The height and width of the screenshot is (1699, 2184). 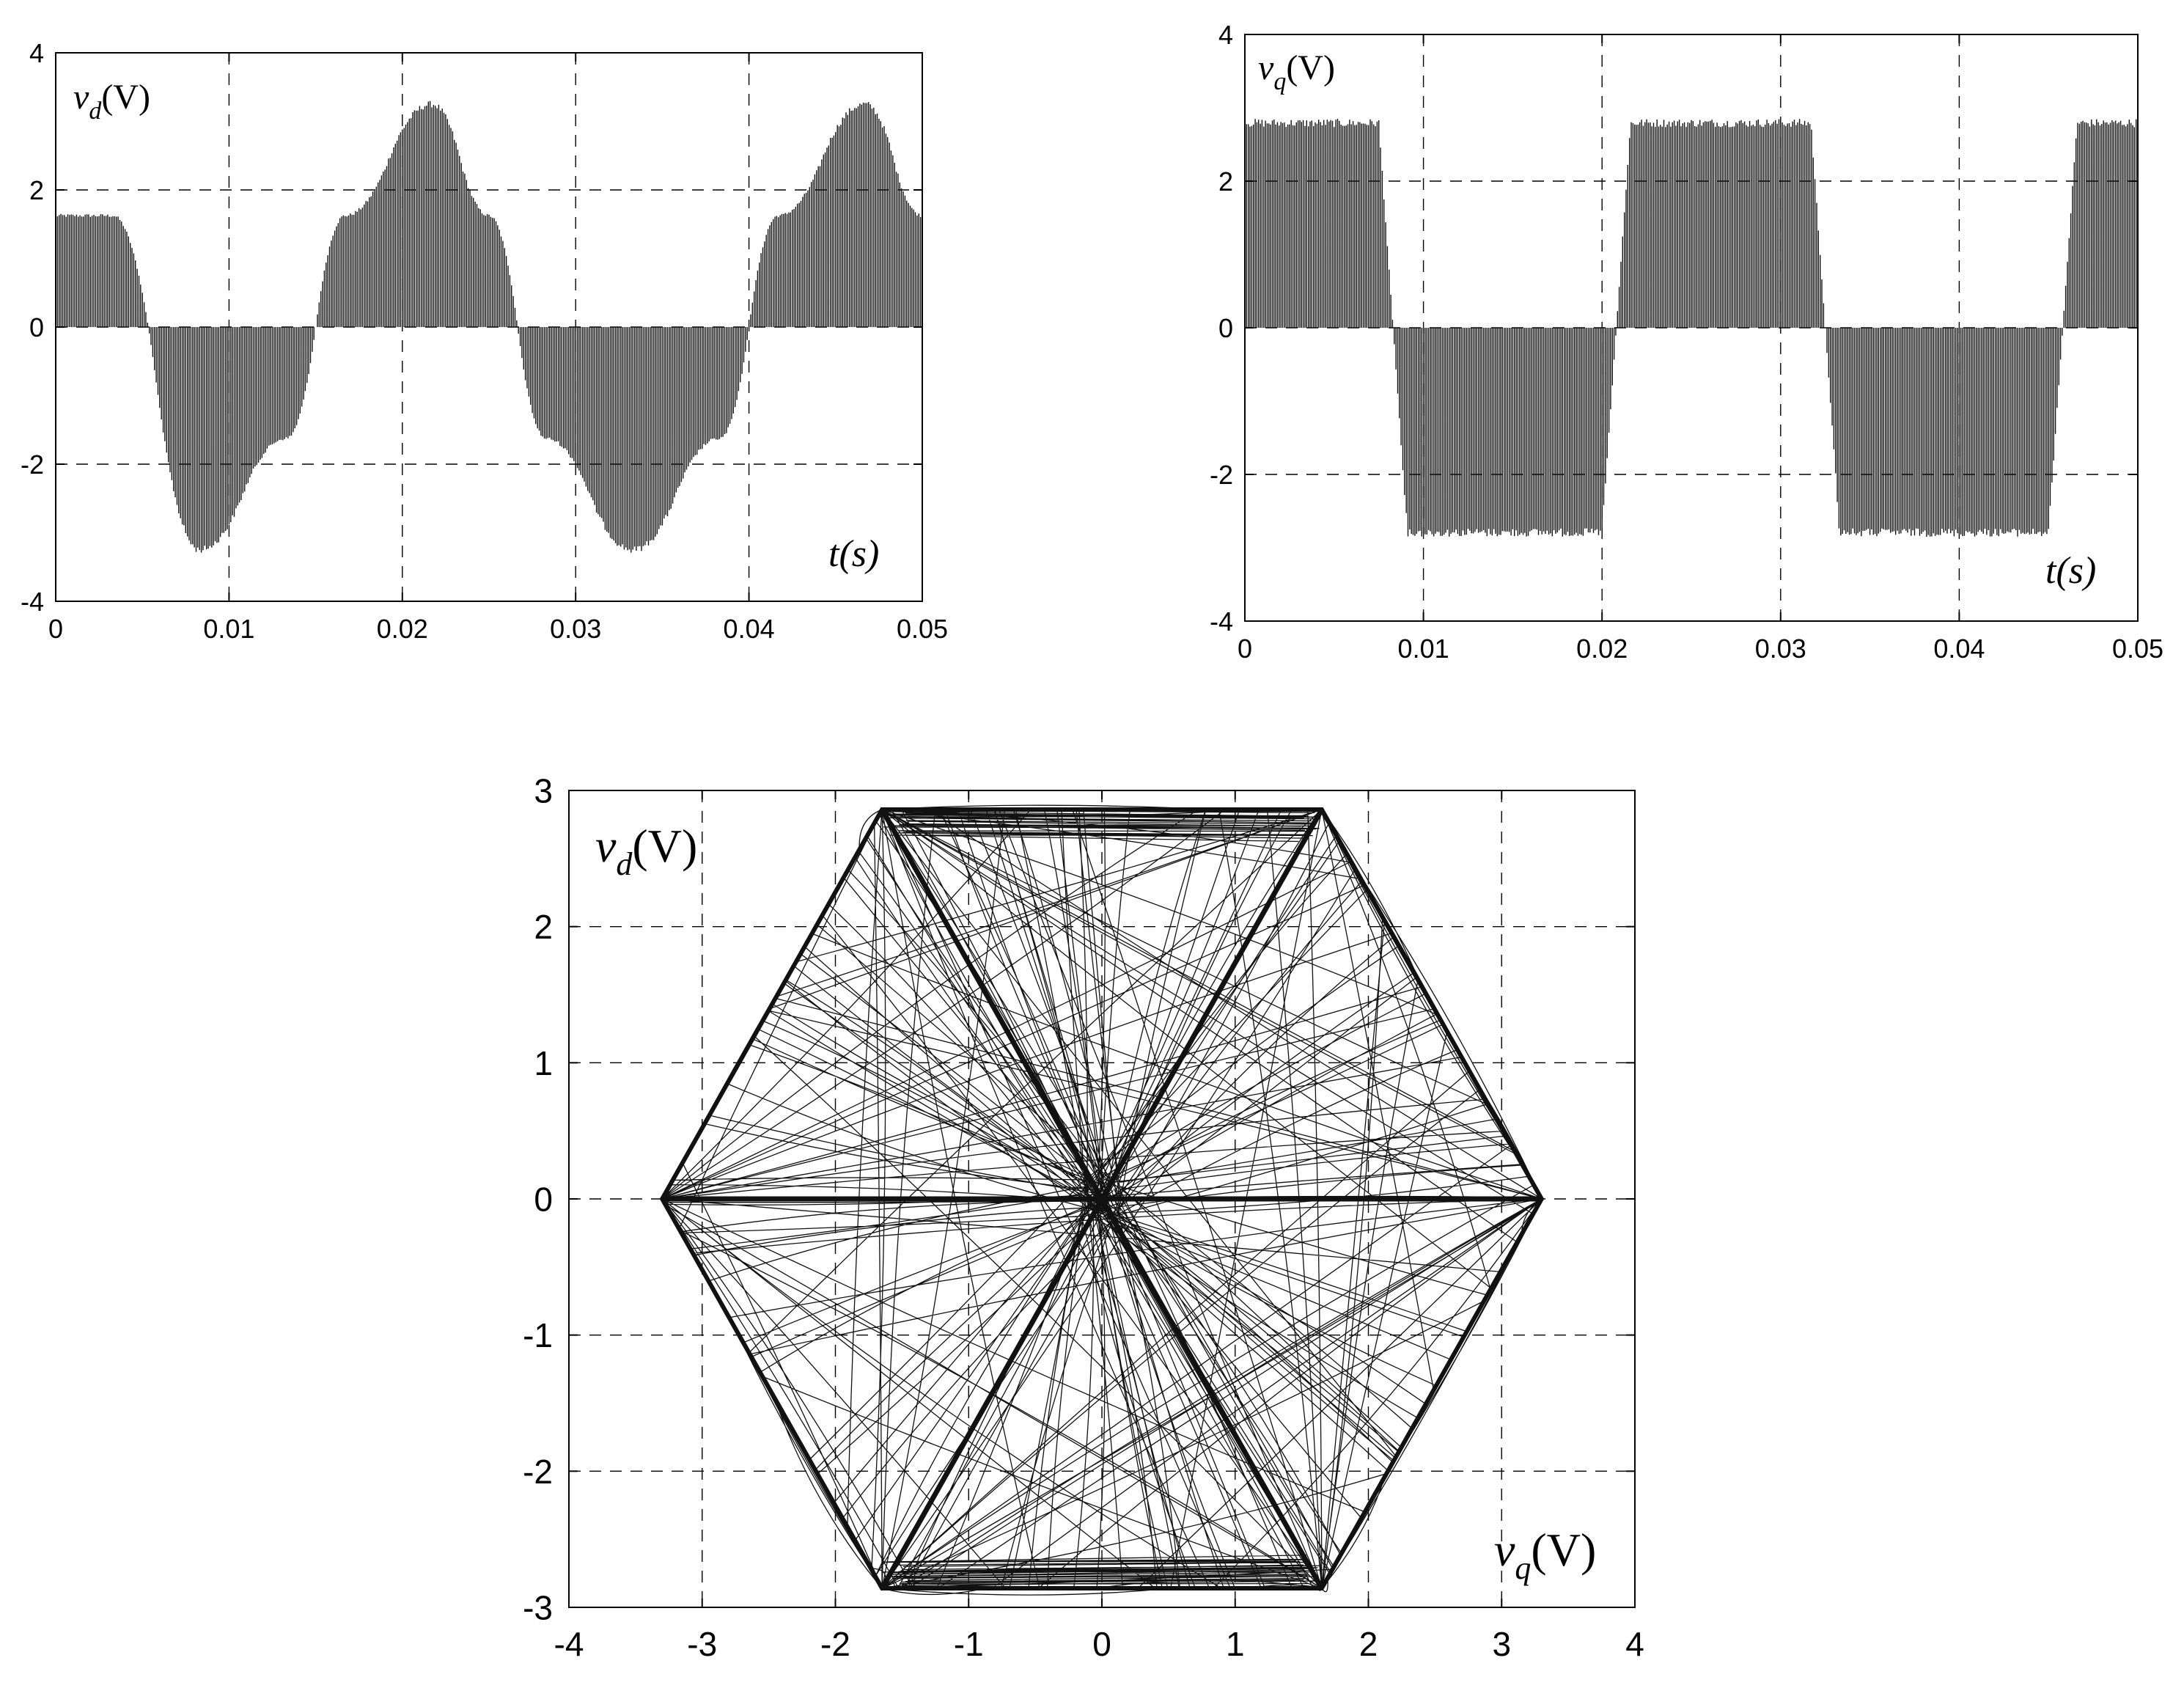 What do you see at coordinates (702, 1644) in the screenshot?
I see `x-tick-label: -3` at bounding box center [702, 1644].